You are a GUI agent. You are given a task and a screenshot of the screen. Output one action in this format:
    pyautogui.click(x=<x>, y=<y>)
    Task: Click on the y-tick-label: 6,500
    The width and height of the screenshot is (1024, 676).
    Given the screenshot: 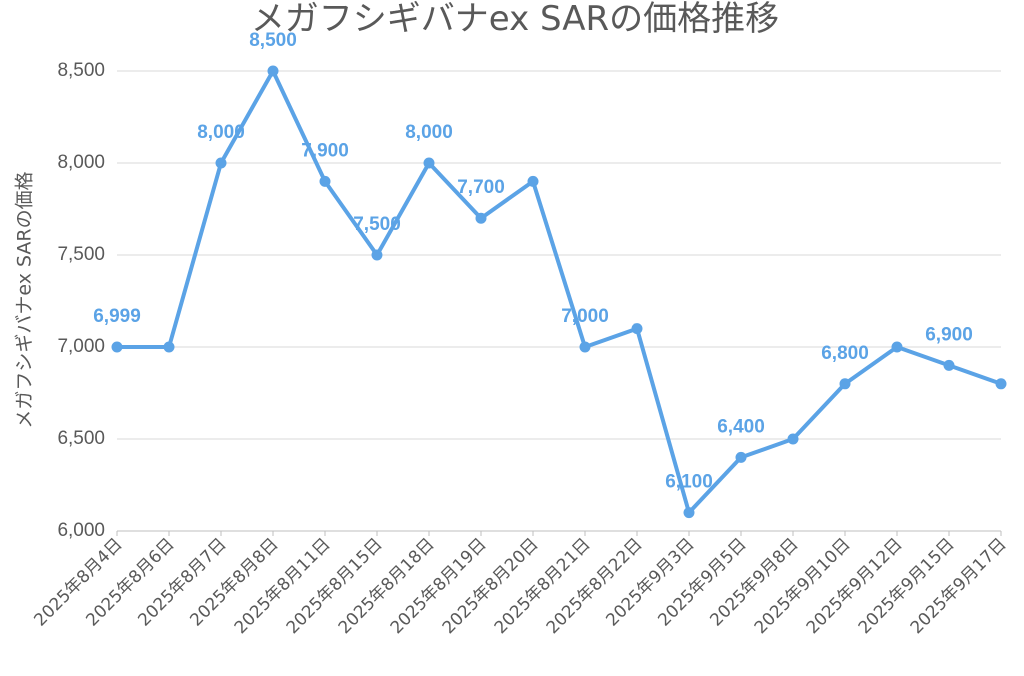 What is the action you would take?
    pyautogui.click(x=81, y=438)
    